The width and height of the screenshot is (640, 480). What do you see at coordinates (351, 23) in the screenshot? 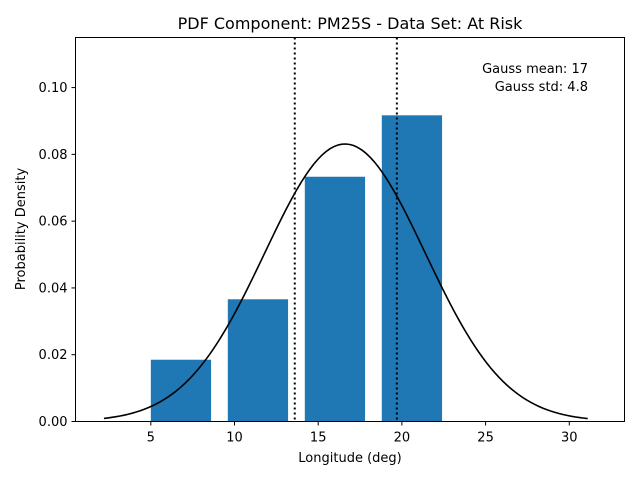
I see `chart-title: PDF Component: PM25S - Data Set: At Risk` at bounding box center [351, 23].